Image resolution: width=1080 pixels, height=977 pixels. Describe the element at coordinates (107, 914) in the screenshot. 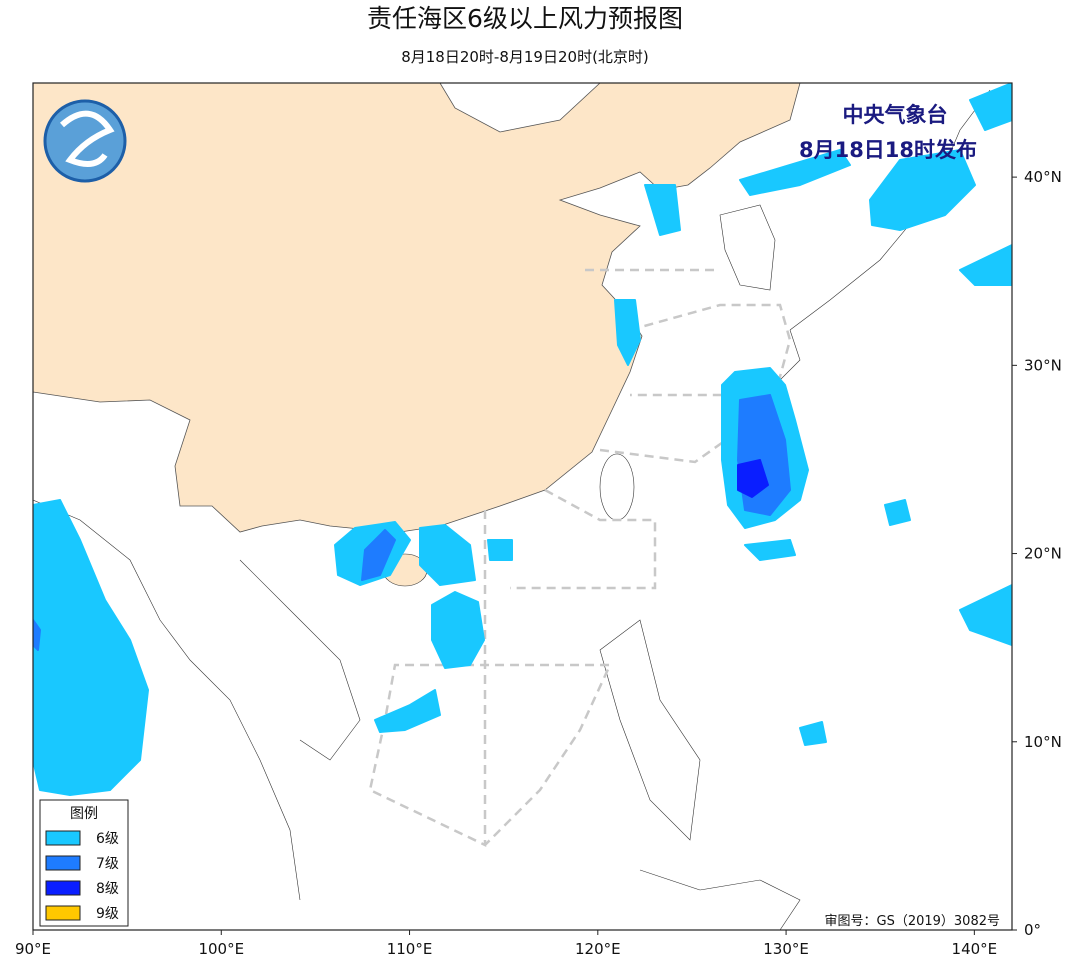

I see `legend-label: 9级` at that location.